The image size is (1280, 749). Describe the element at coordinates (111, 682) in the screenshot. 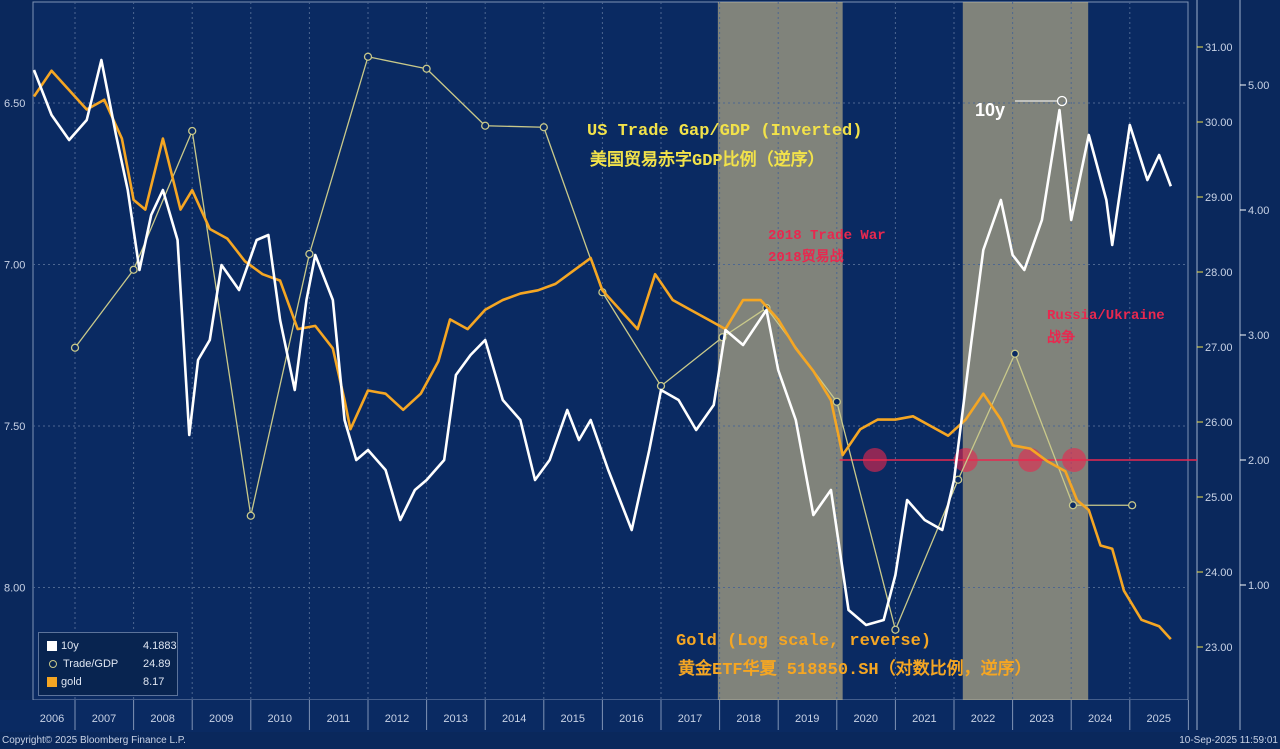

I see `legend-item-gold: gold 8.17` at that location.